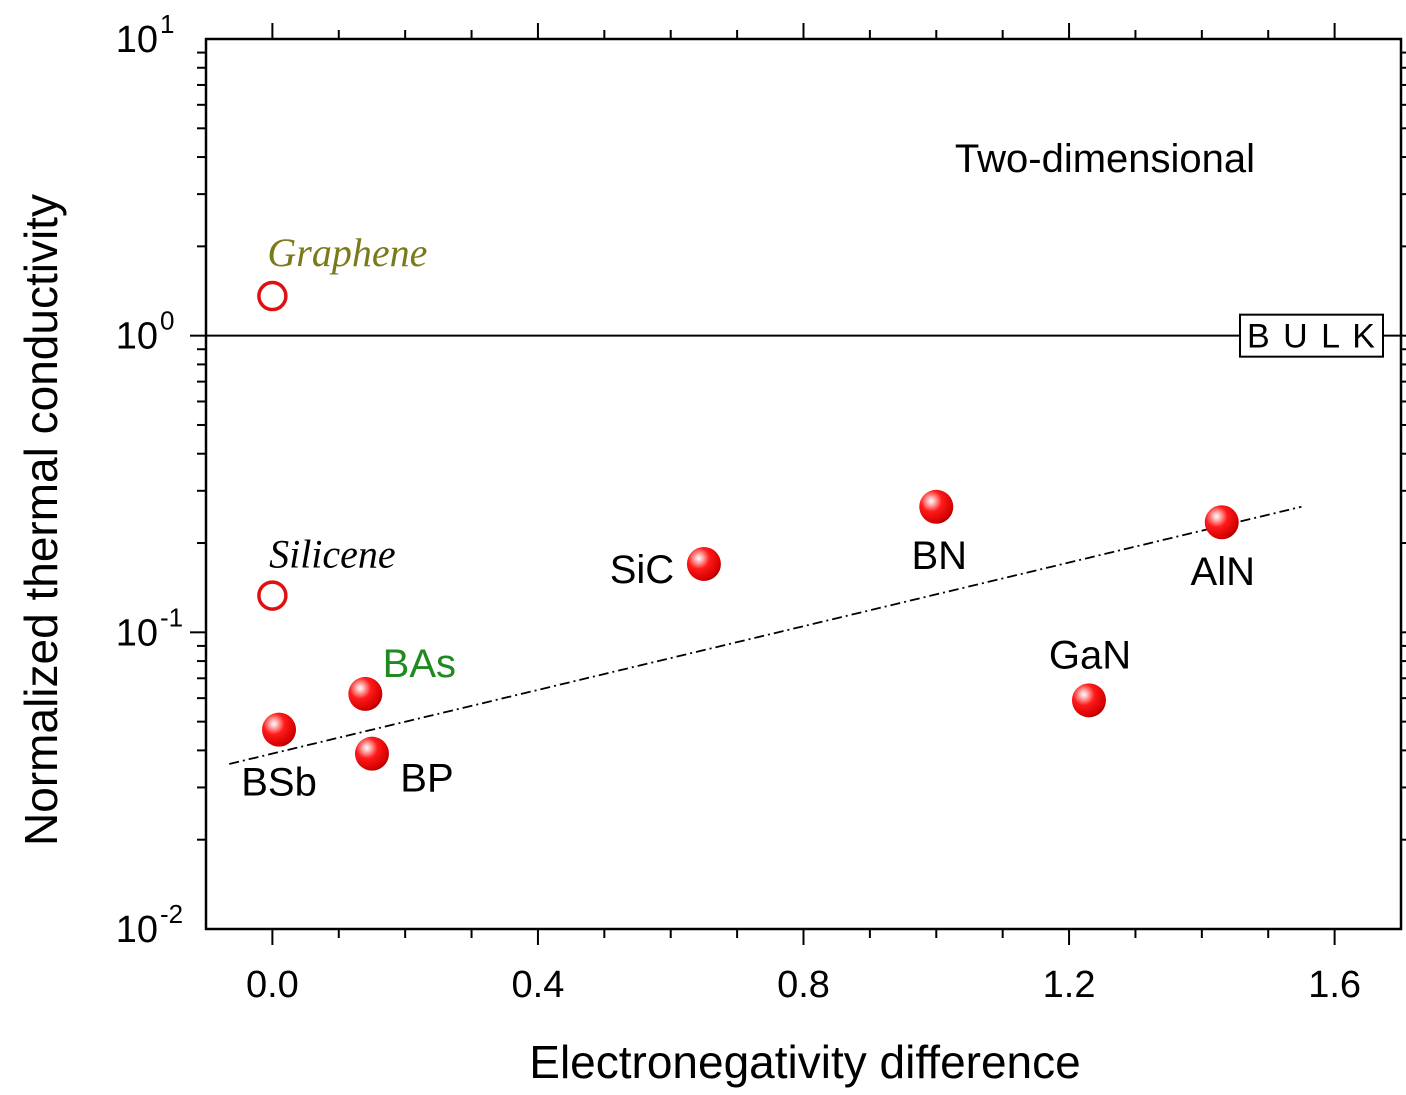  What do you see at coordinates (332, 554) in the screenshot?
I see `data-label-silicene: Silicene` at bounding box center [332, 554].